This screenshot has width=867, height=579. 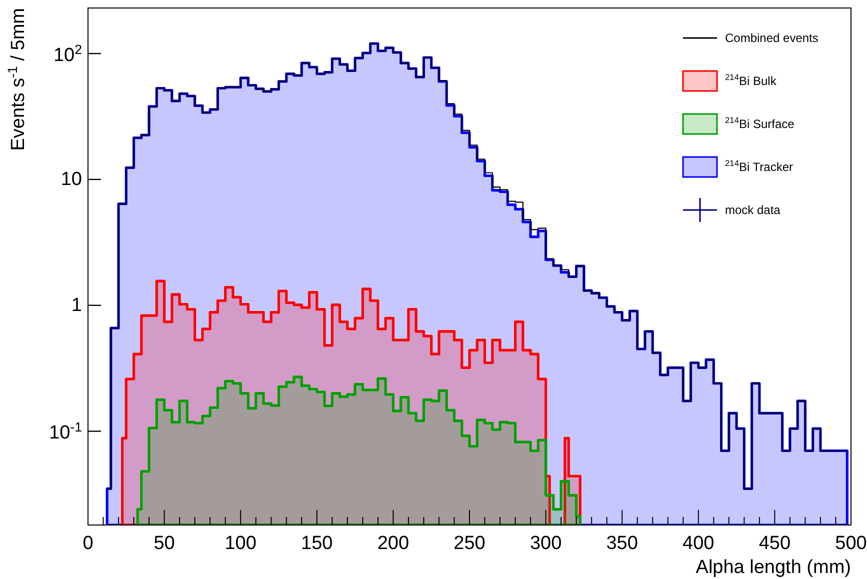 I want to click on x-tick-label: 0, so click(x=88, y=543).